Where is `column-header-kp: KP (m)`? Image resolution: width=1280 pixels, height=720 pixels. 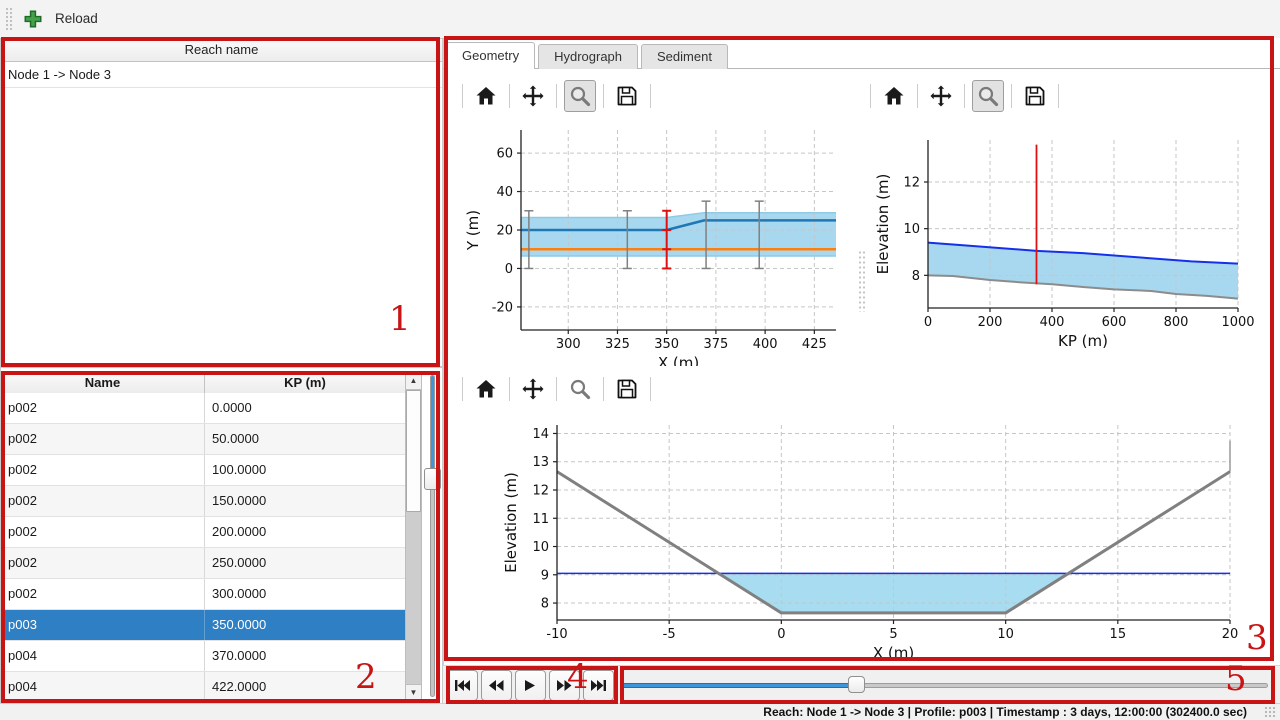
column-header-kp: KP (m) is located at coordinates (305, 382).